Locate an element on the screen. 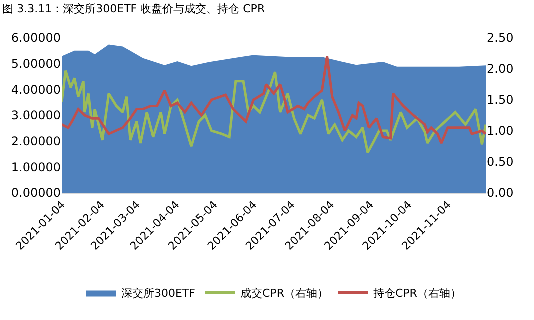 The height and width of the screenshot is (320, 534). y2-tick-label: 1.00 is located at coordinates (500, 131).